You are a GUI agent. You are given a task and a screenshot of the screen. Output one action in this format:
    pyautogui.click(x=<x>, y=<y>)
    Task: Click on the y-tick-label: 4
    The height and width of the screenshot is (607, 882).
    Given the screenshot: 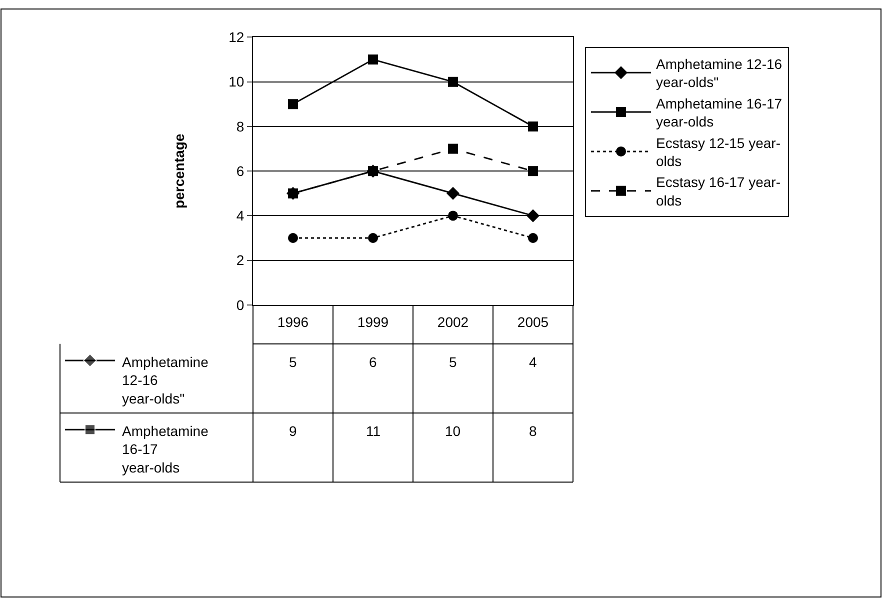 What is the action you would take?
    pyautogui.click(x=240, y=216)
    